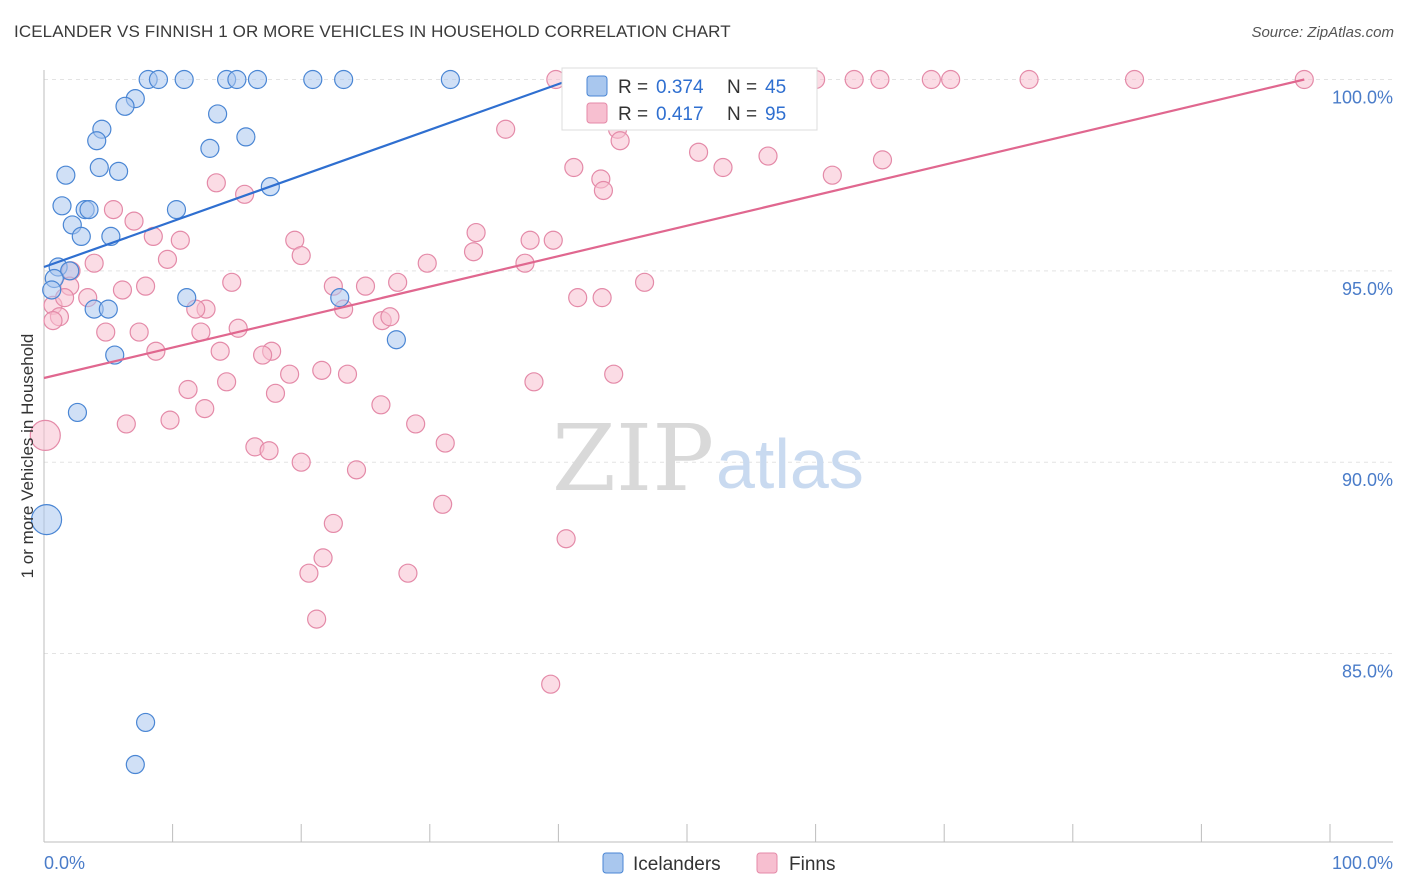  What do you see at coordinates (1362, 98) in the screenshot?
I see `y-tick-label-0: 100.0%` at bounding box center [1362, 98].